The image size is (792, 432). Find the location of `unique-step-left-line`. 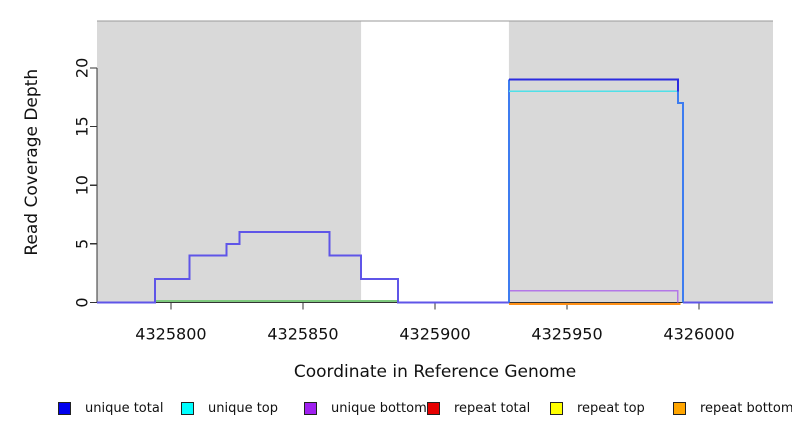

unique-step-left-line is located at coordinates (303, 267).